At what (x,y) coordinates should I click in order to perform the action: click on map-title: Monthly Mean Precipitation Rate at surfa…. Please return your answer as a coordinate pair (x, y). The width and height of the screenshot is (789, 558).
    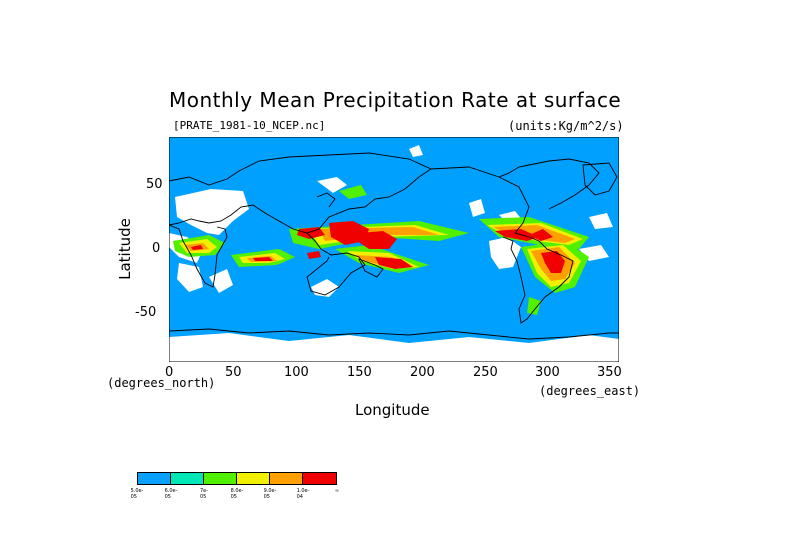
    Looking at the image, I should click on (395, 100).